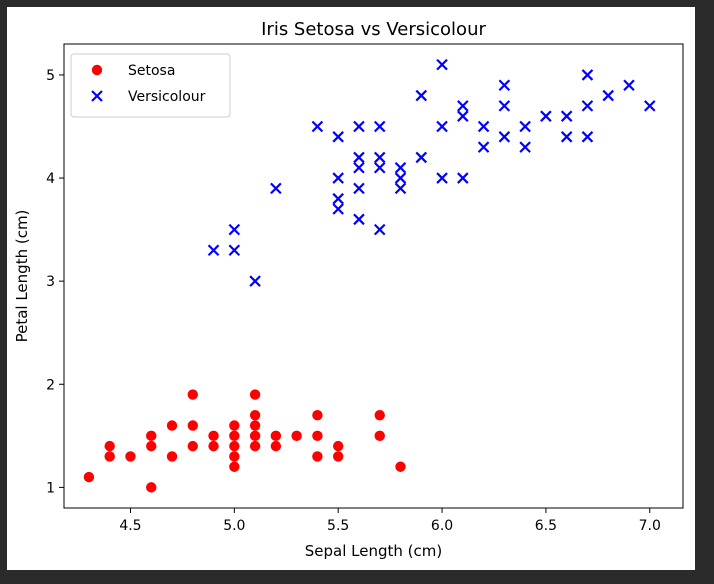 This screenshot has height=584, width=714. I want to click on x-tick-label: 6.0, so click(442, 526).